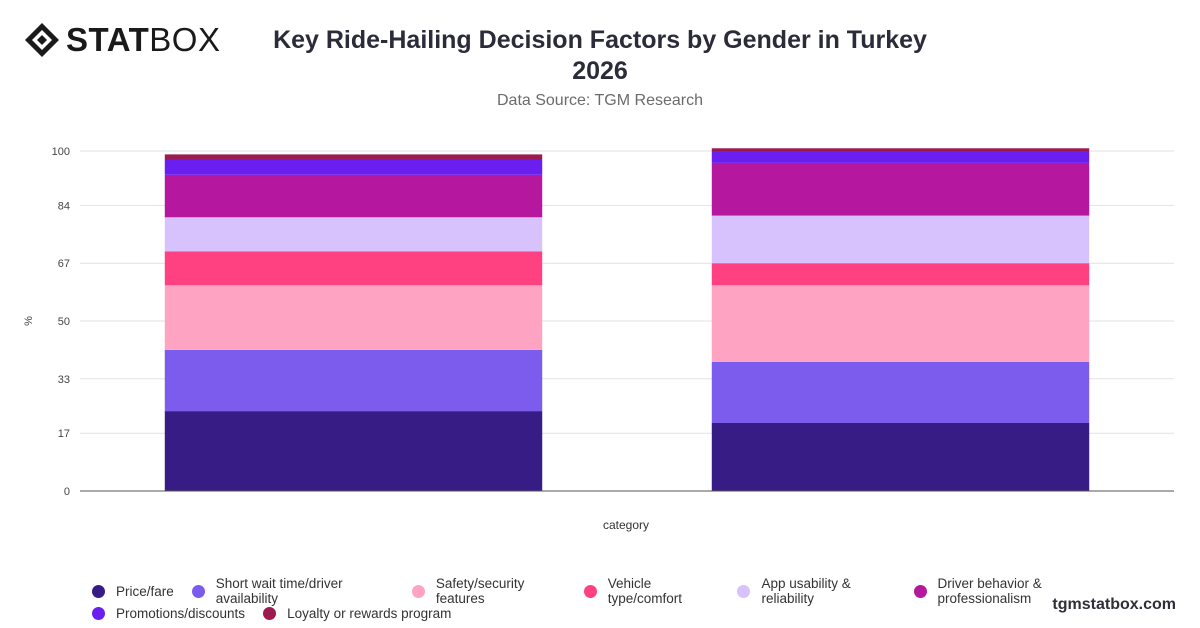 Image resolution: width=1200 pixels, height=628 pixels. I want to click on diamond-logo-icon, so click(42, 40).